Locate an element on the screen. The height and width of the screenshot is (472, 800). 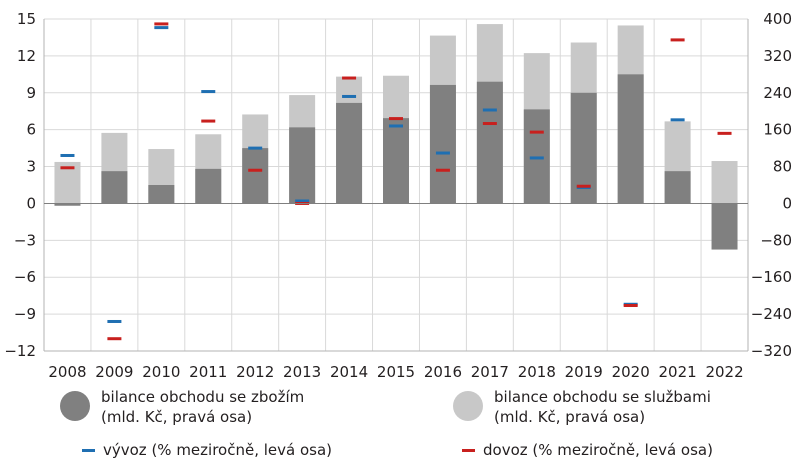
services-swatch is located at coordinates (468, 406).